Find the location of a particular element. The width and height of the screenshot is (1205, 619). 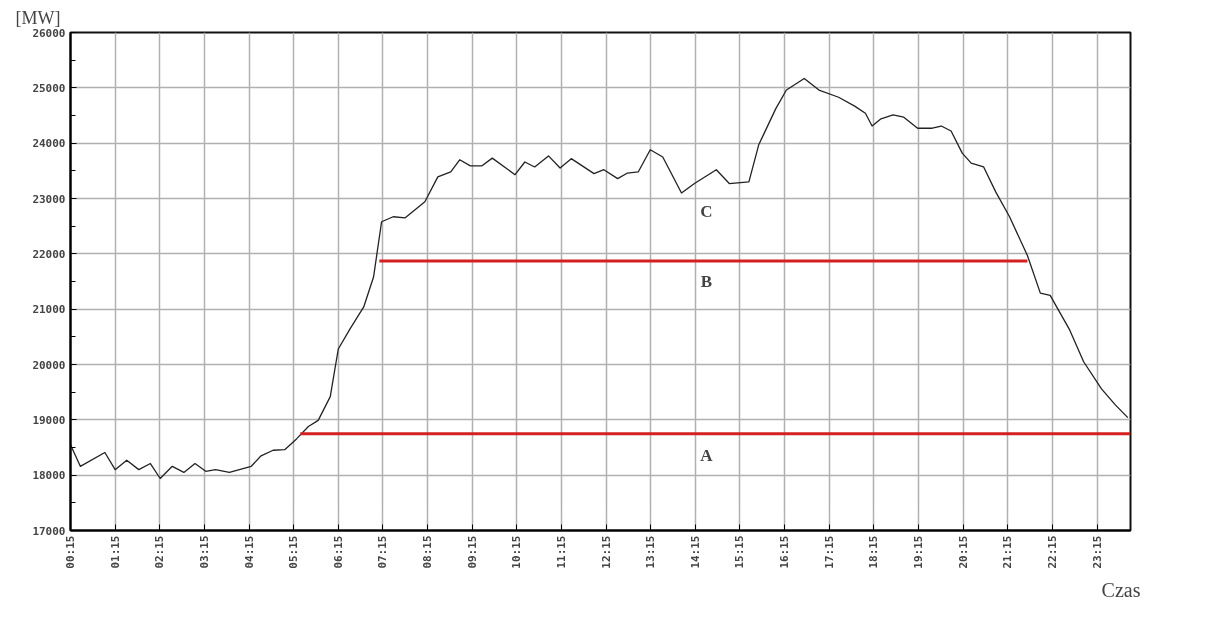

y-tick-label: 26000 is located at coordinates (49, 33).